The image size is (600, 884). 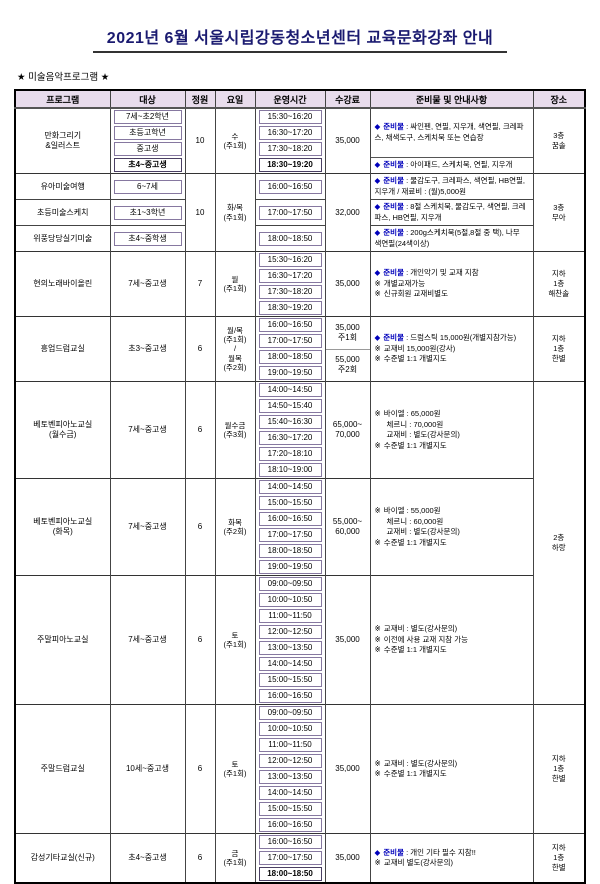 What do you see at coordinates (290, 519) in the screenshot?
I see `inset-box: 16:00~16:50` at bounding box center [290, 519].